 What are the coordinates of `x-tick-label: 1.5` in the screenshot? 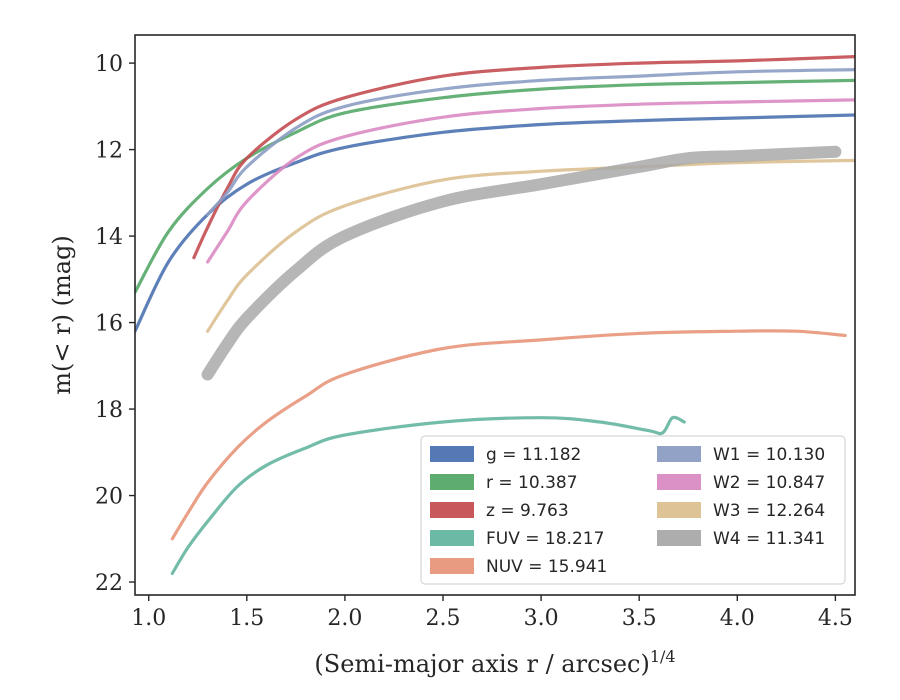 It's located at (246, 618).